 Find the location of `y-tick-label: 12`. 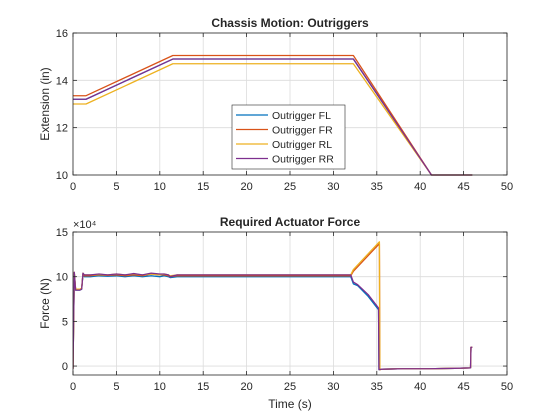

y-tick-label: 12 is located at coordinates (62, 129).